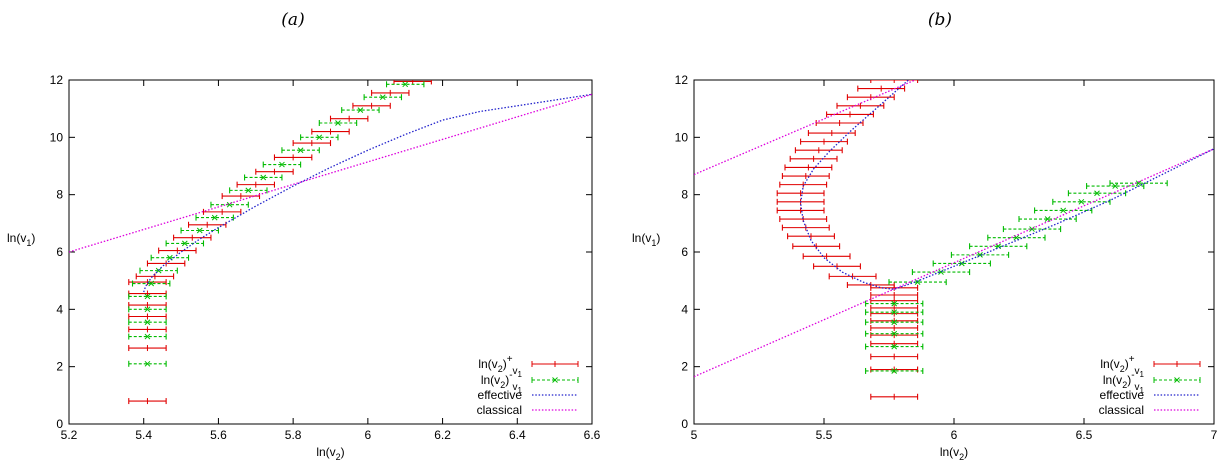 This screenshot has width=1220, height=466. I want to click on panel-label-a: (a), so click(292, 20).